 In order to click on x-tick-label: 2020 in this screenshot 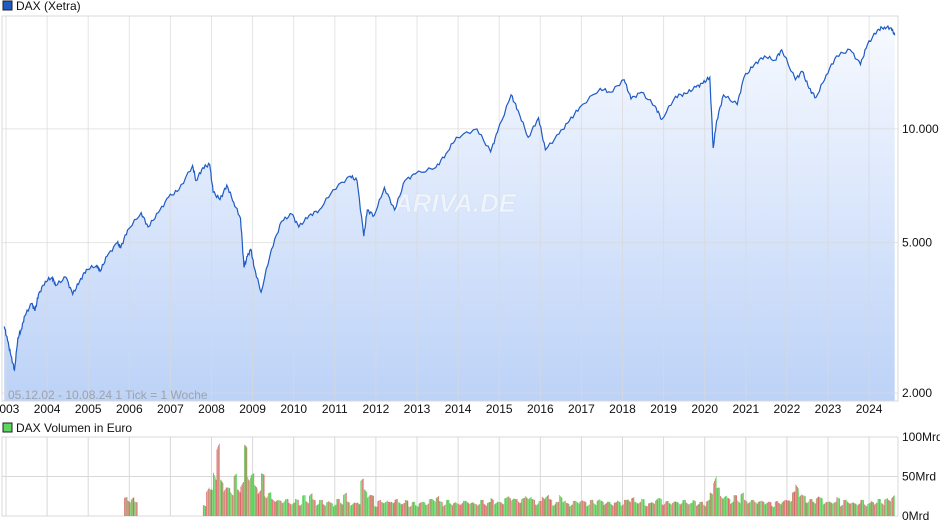, I will do `click(704, 409)`.